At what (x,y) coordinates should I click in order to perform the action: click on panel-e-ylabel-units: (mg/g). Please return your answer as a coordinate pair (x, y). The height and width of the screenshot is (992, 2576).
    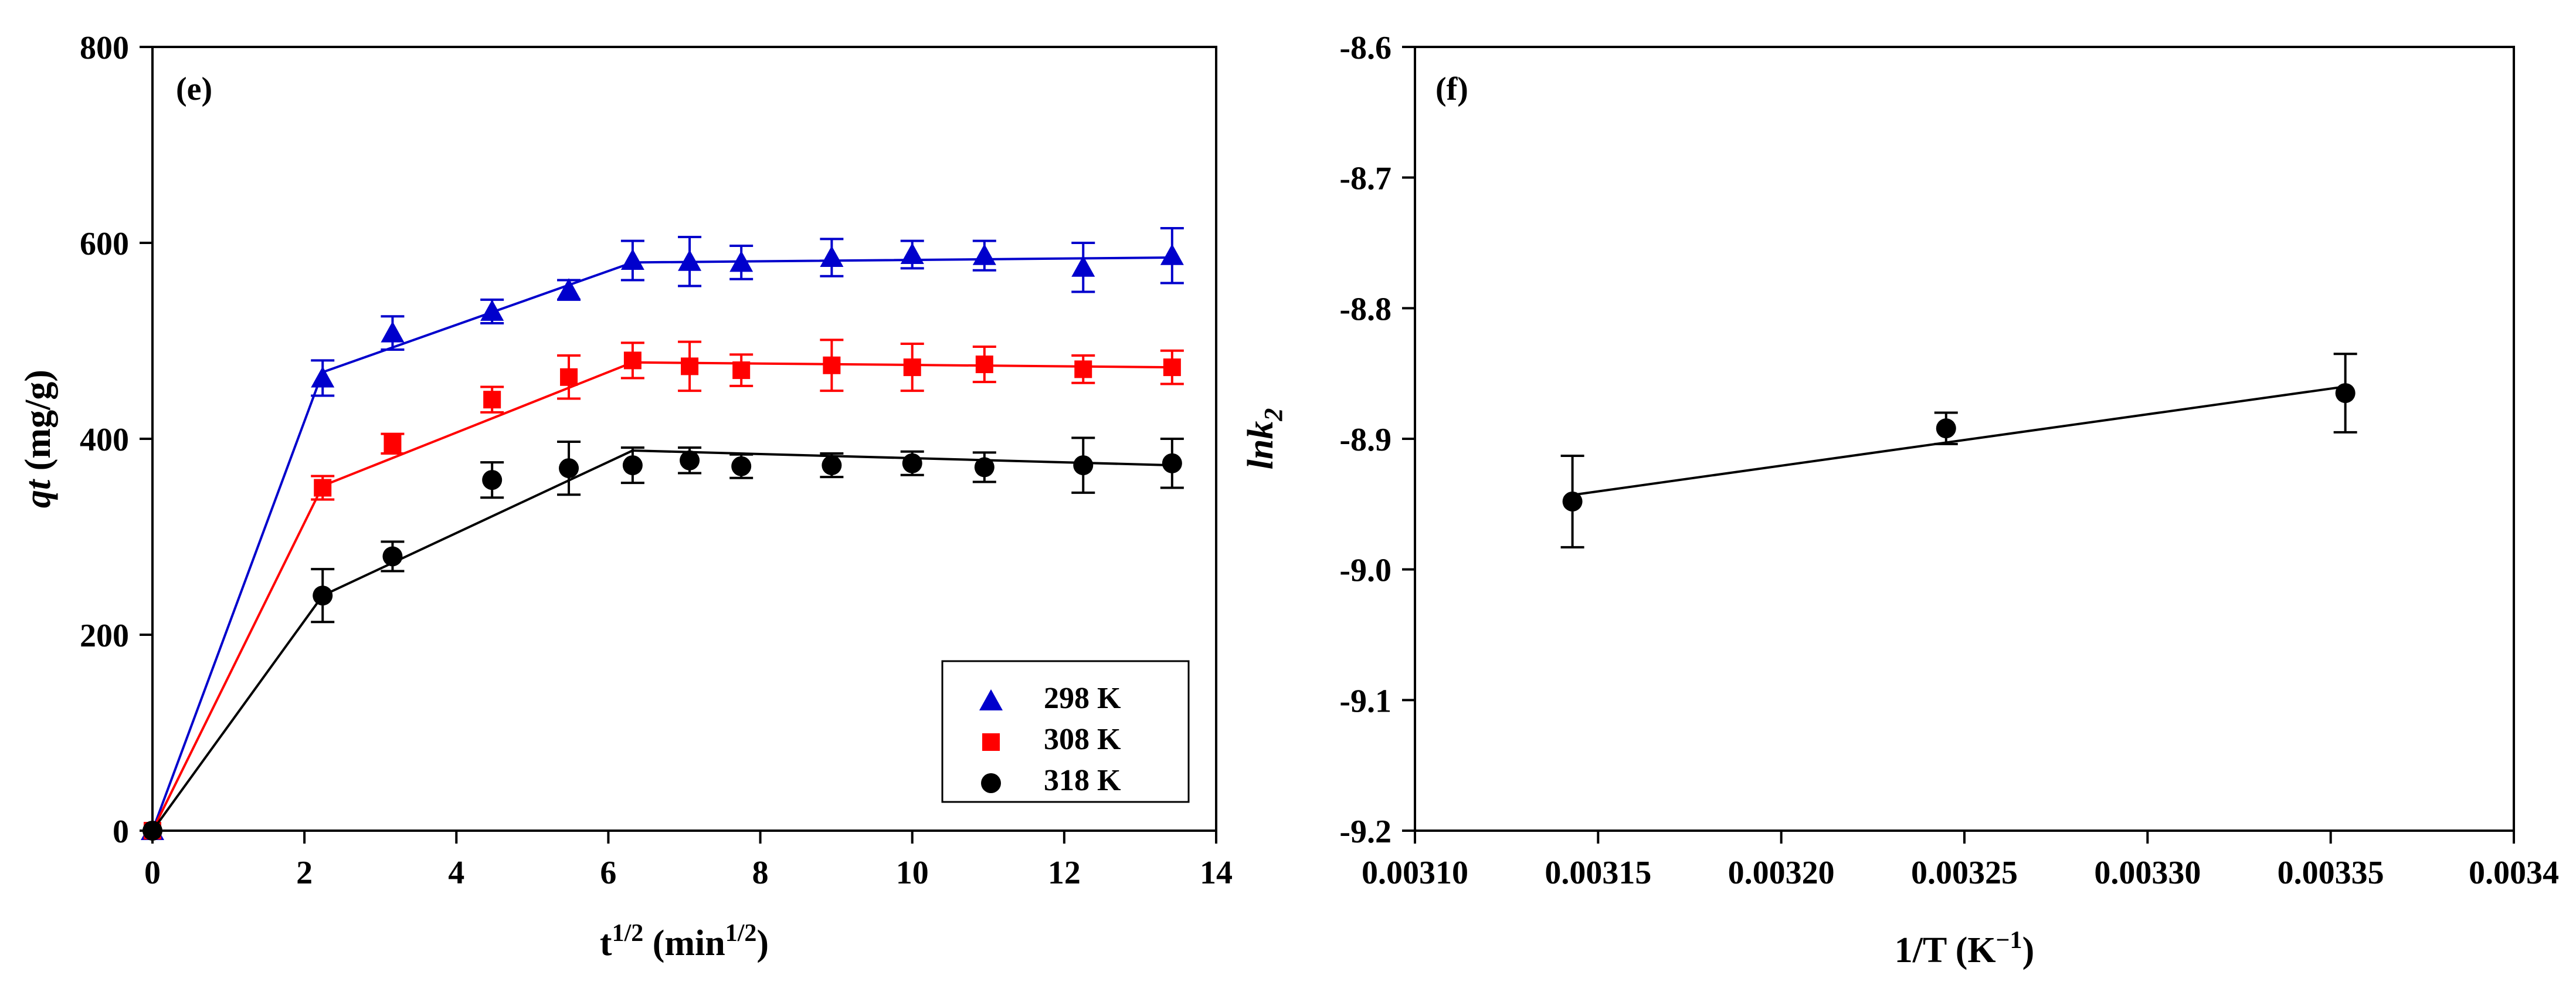
    Looking at the image, I should click on (38, 425).